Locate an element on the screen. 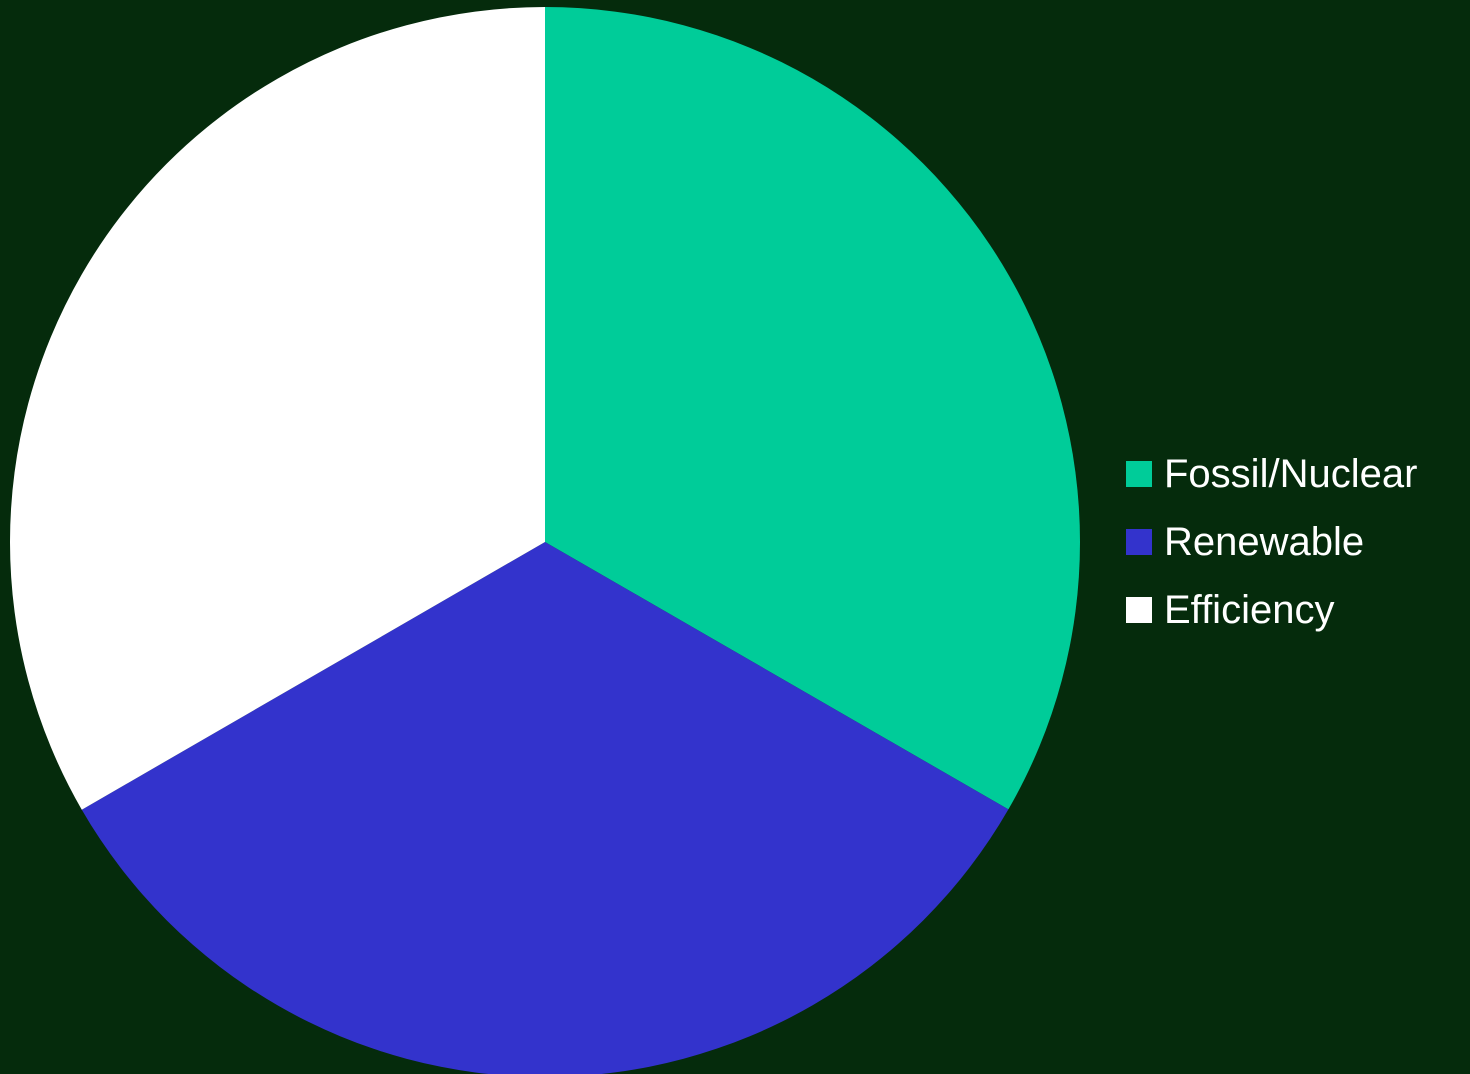 The image size is (1470, 1074). legend: Fossil/Nuclear Renewable Efficiency is located at coordinates (1271, 542).